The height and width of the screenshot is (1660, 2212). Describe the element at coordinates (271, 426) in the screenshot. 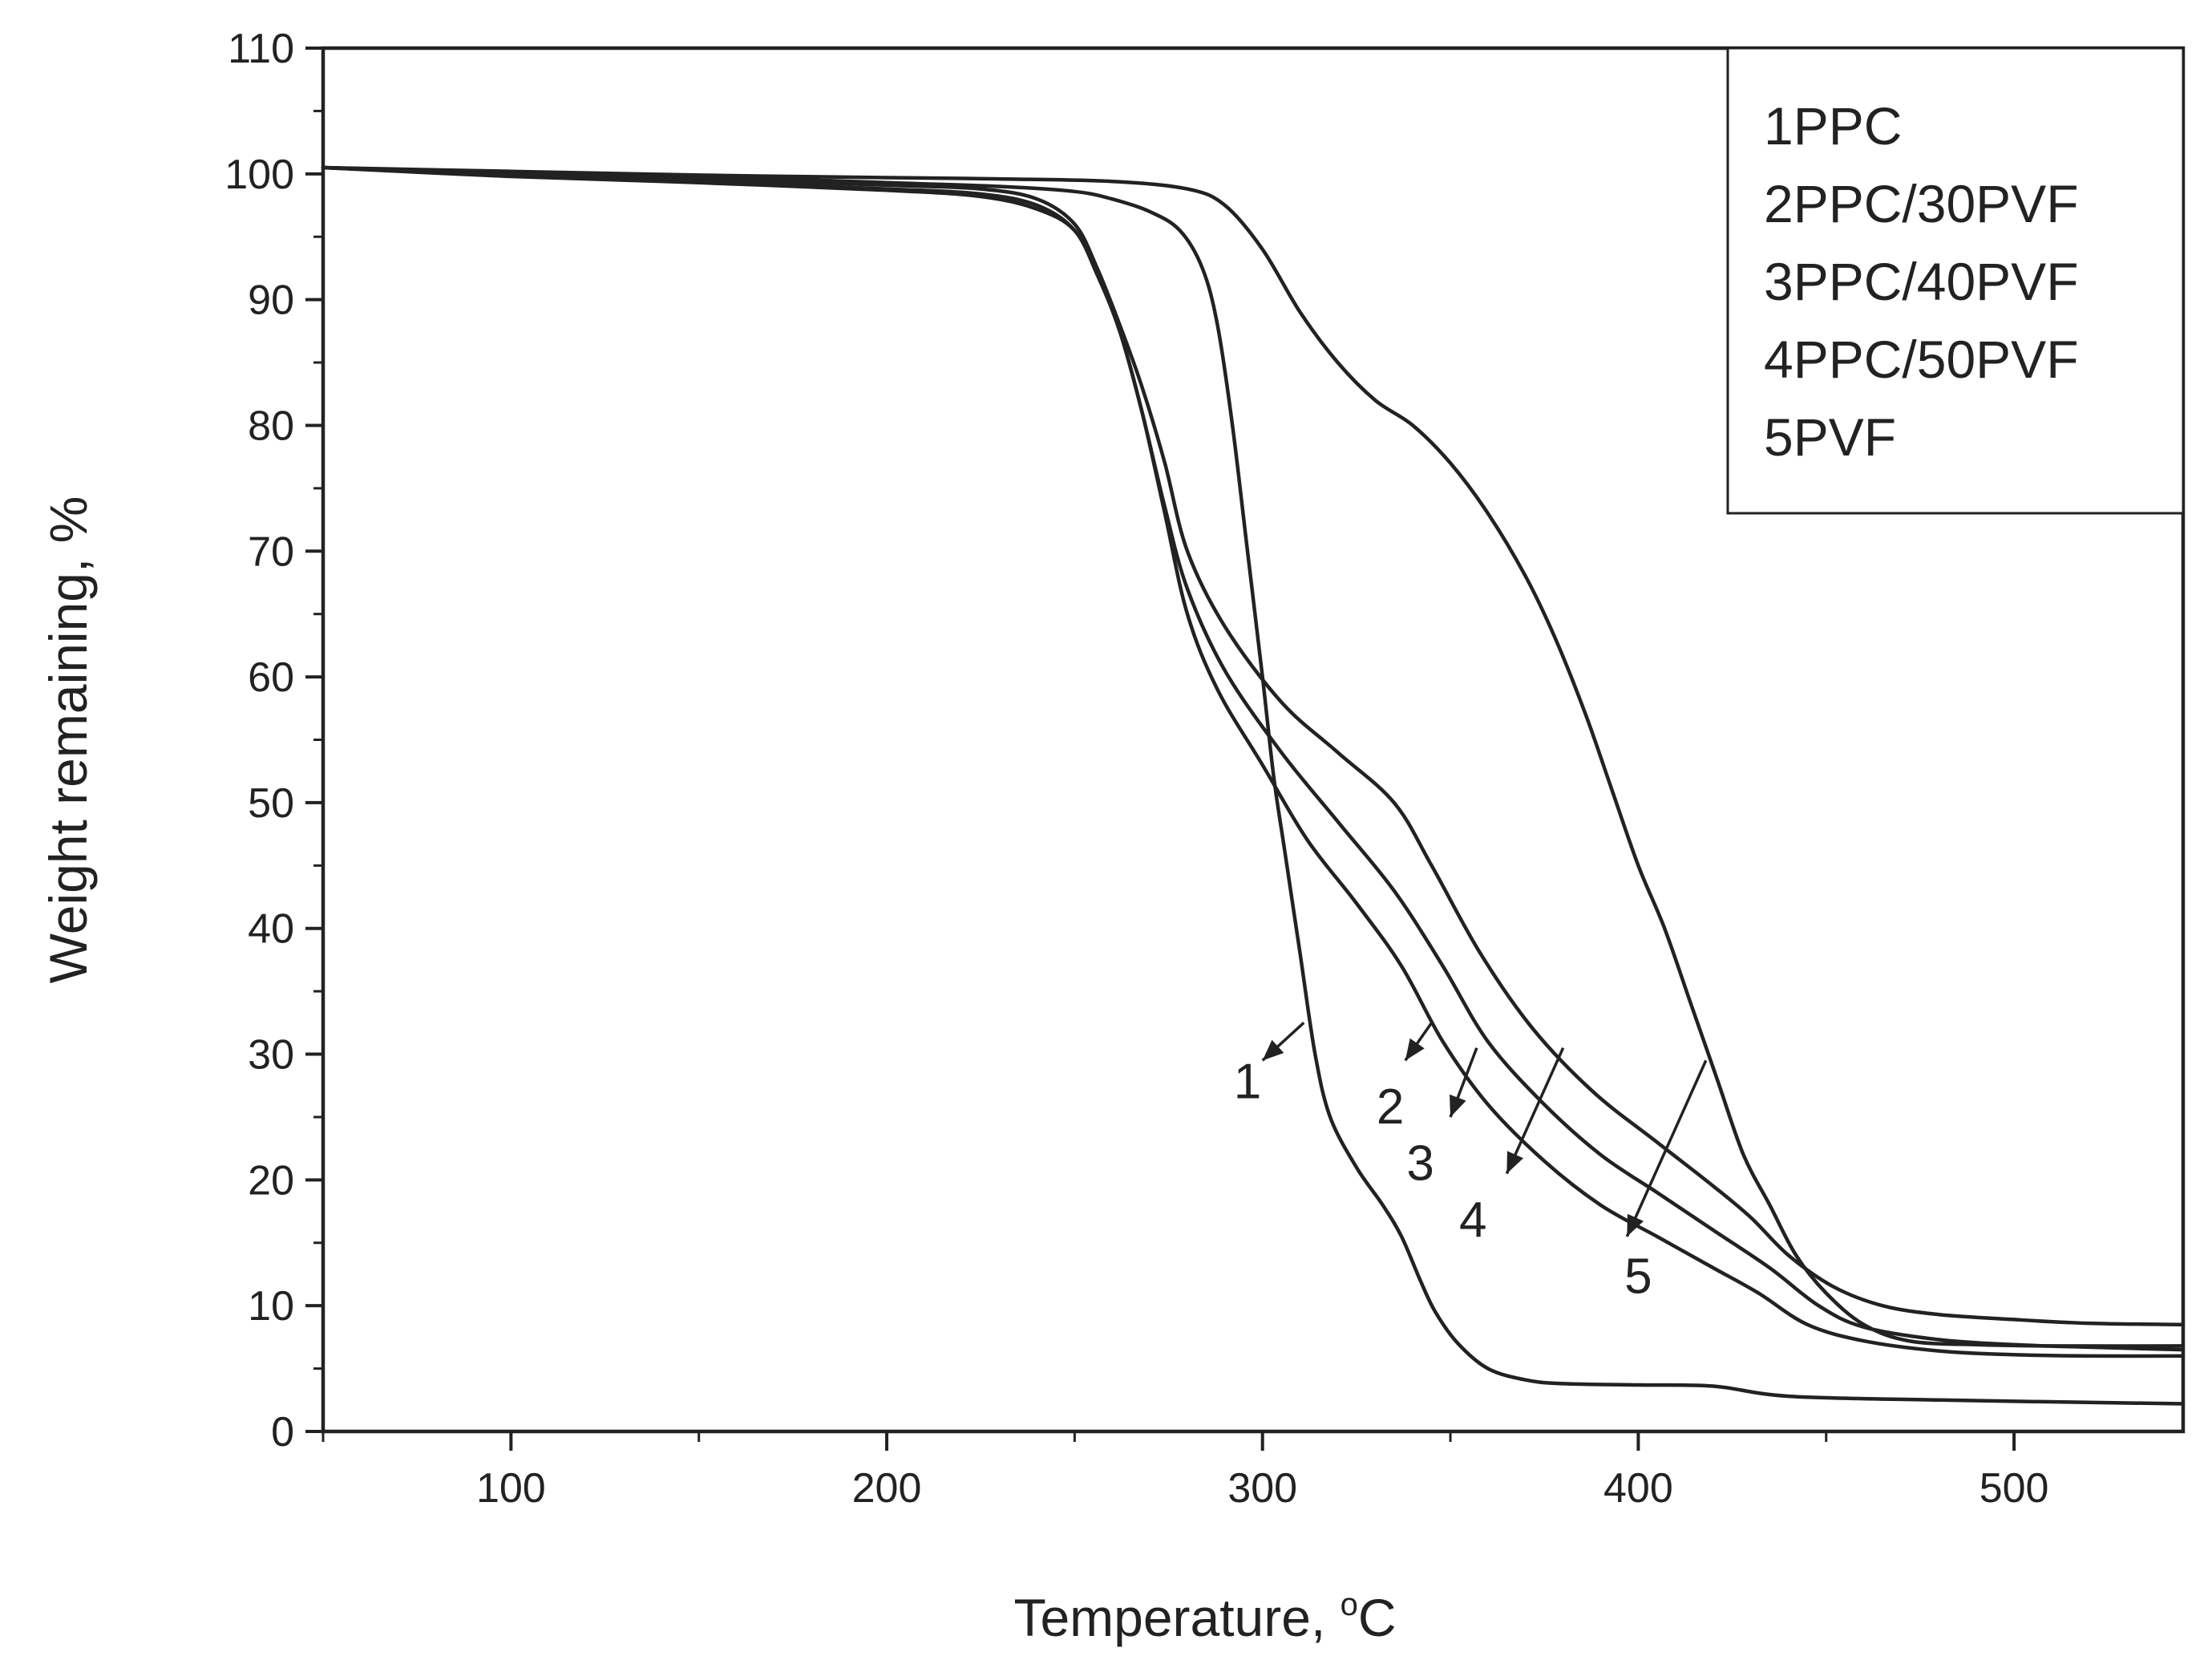

I see `y-tick-label: 80` at that location.